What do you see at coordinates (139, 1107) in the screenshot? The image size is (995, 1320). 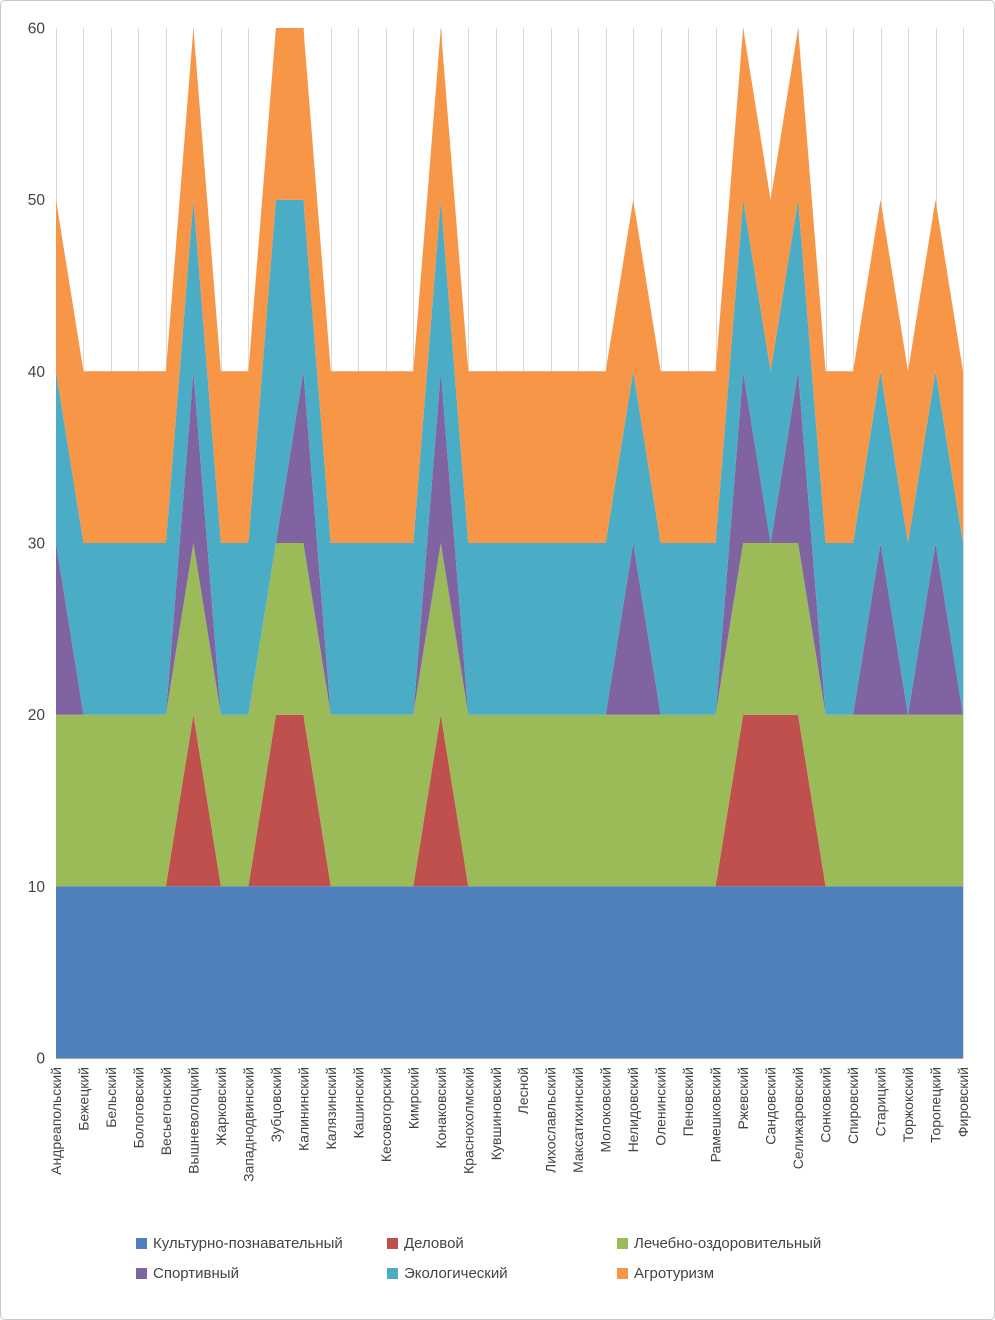 I see `x-axis-category-label: Бологовский` at bounding box center [139, 1107].